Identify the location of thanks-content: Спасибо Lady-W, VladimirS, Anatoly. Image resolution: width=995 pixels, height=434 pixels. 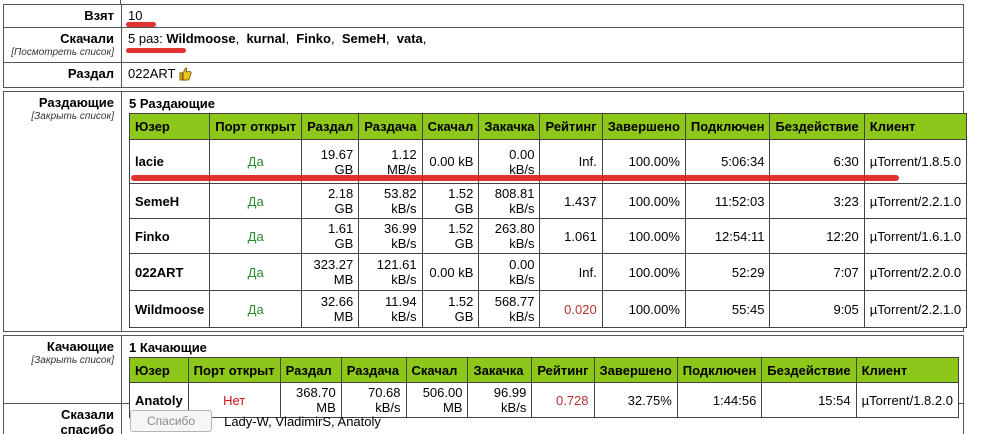
(542, 419).